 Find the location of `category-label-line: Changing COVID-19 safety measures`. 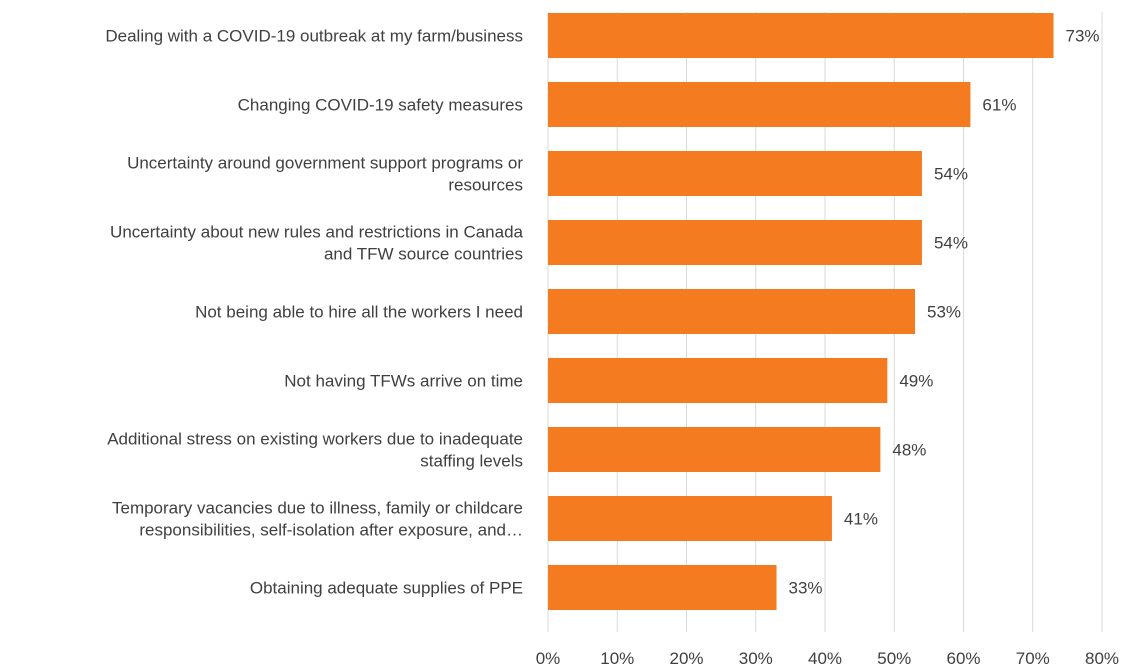

category-label-line: Changing COVID-19 safety measures is located at coordinates (380, 105).